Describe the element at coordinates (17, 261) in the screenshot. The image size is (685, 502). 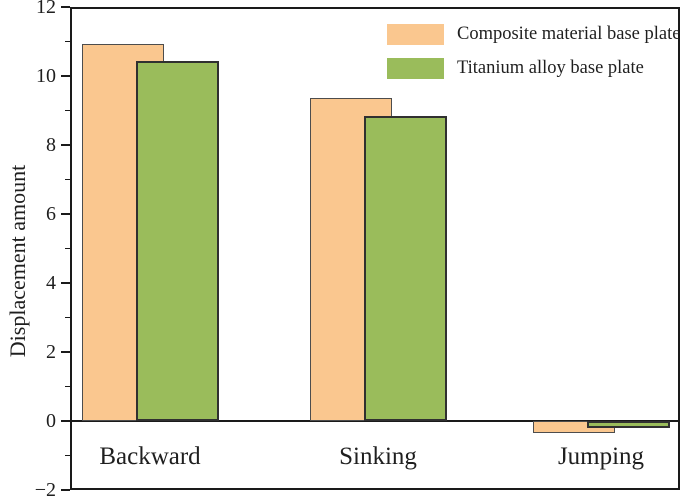
I see `y-axis-title: Displacement amount` at that location.